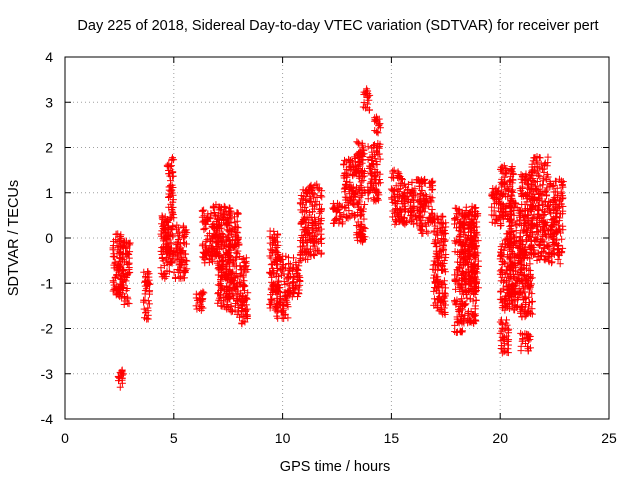  What do you see at coordinates (392, 438) in the screenshot?
I see `x-tick-label: 15` at bounding box center [392, 438].